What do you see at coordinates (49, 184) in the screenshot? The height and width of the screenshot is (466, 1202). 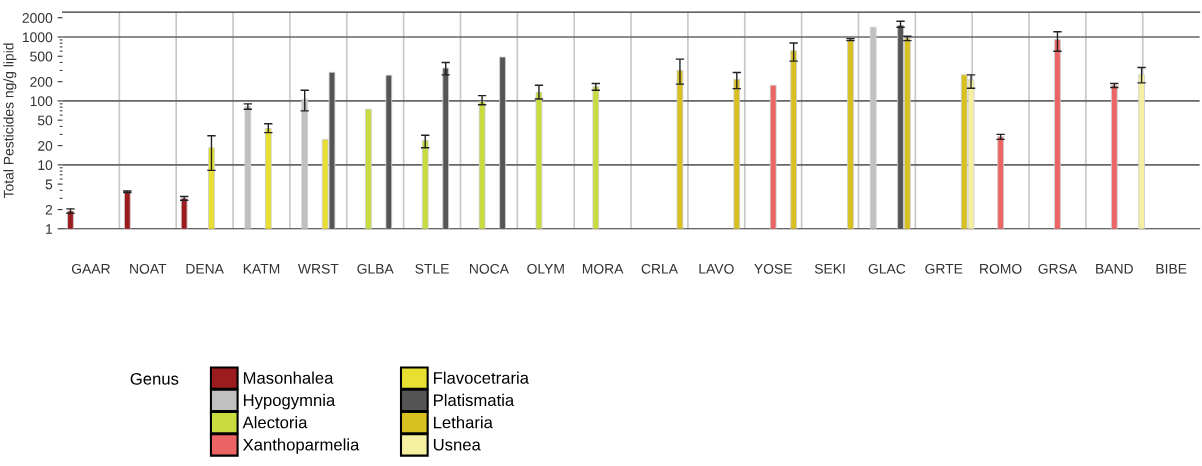 I see `y-tick-label: 5` at bounding box center [49, 184].